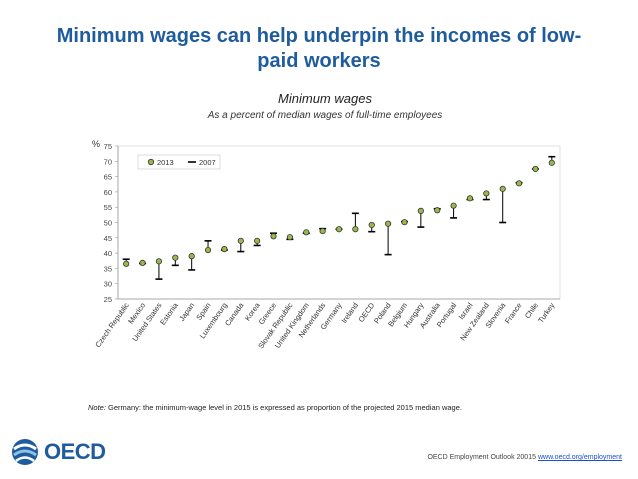  I want to click on x-tick-label: Japan, so click(186, 312).